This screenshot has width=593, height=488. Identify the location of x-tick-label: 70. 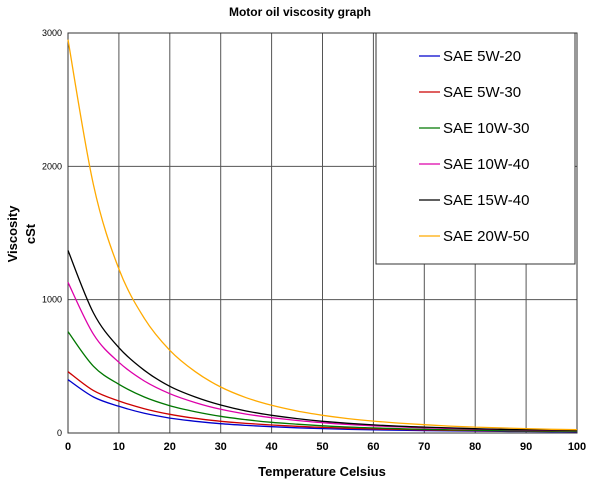
(424, 447).